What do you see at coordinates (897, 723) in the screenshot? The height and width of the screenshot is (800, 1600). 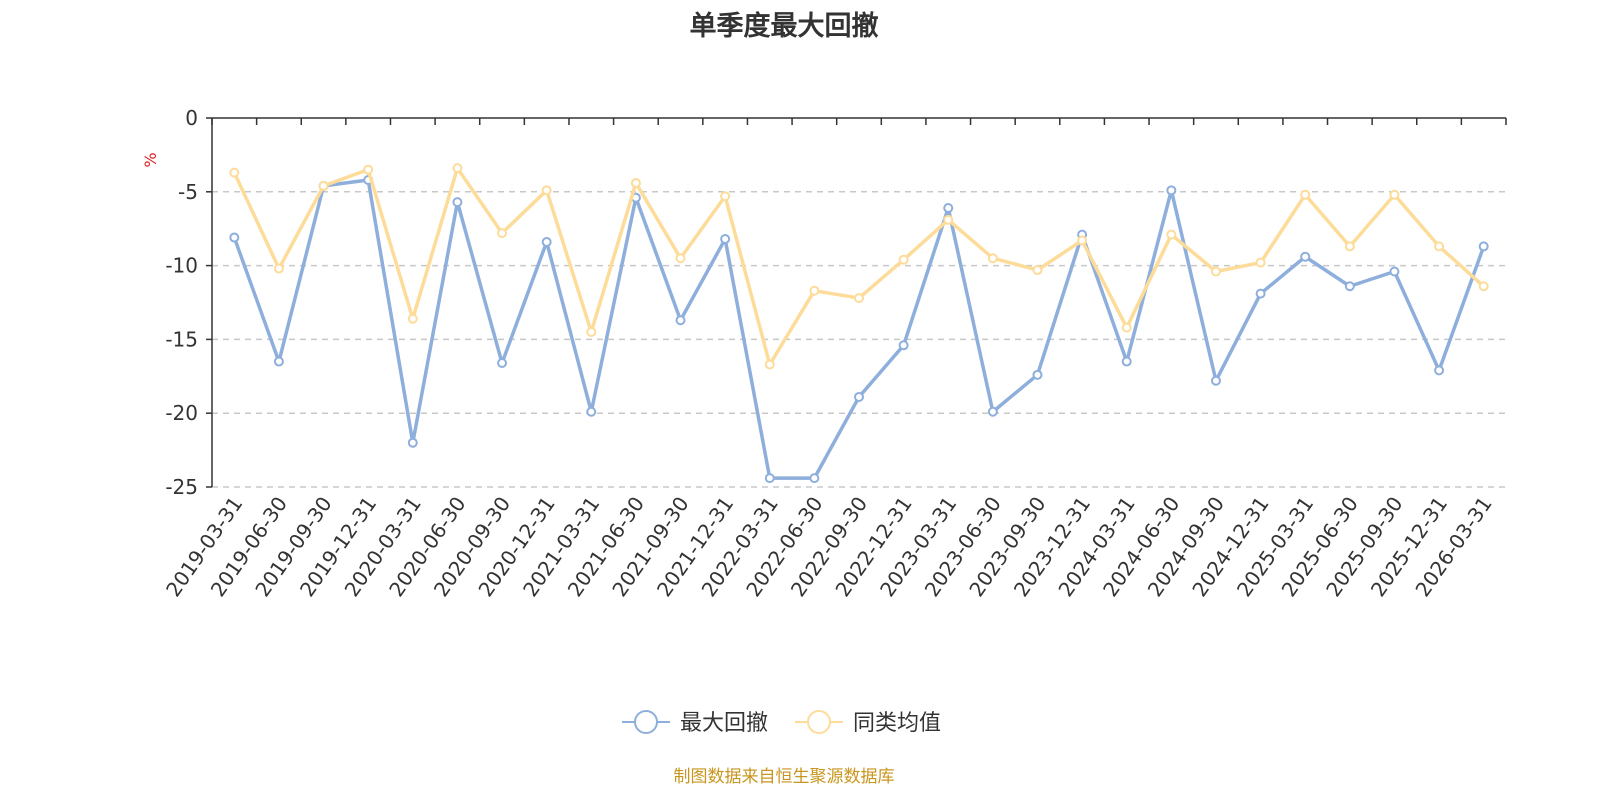 I see `legend-label: 同类均值` at bounding box center [897, 723].